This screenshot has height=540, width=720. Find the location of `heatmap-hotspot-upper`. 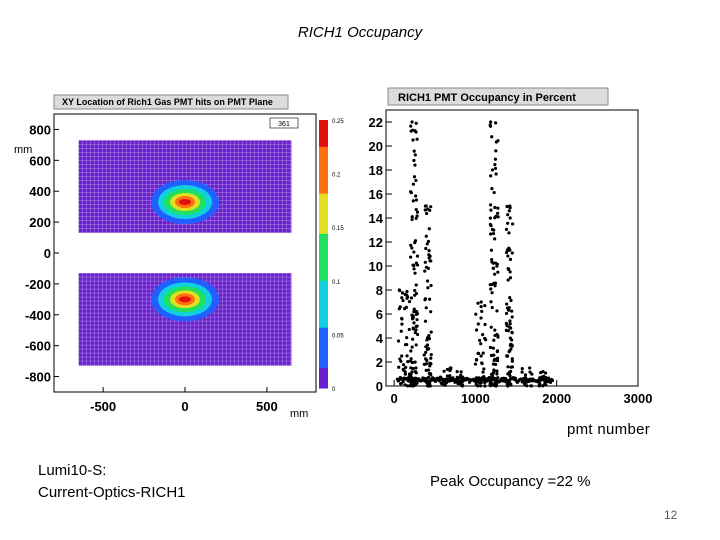

heatmap-hotspot-upper is located at coordinates (185, 202).